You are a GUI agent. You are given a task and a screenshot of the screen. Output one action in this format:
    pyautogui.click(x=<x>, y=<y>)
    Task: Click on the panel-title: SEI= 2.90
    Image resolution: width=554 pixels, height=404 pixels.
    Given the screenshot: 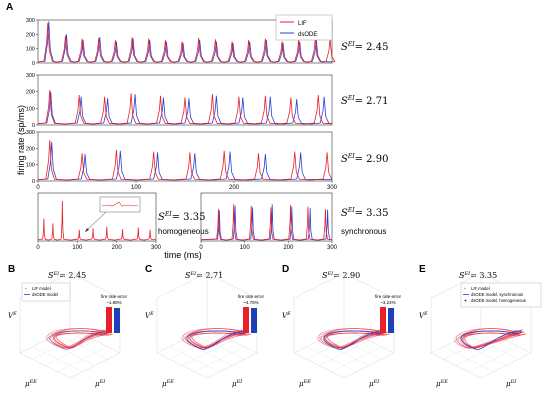 What is the action you would take?
    pyautogui.click(x=341, y=275)
    